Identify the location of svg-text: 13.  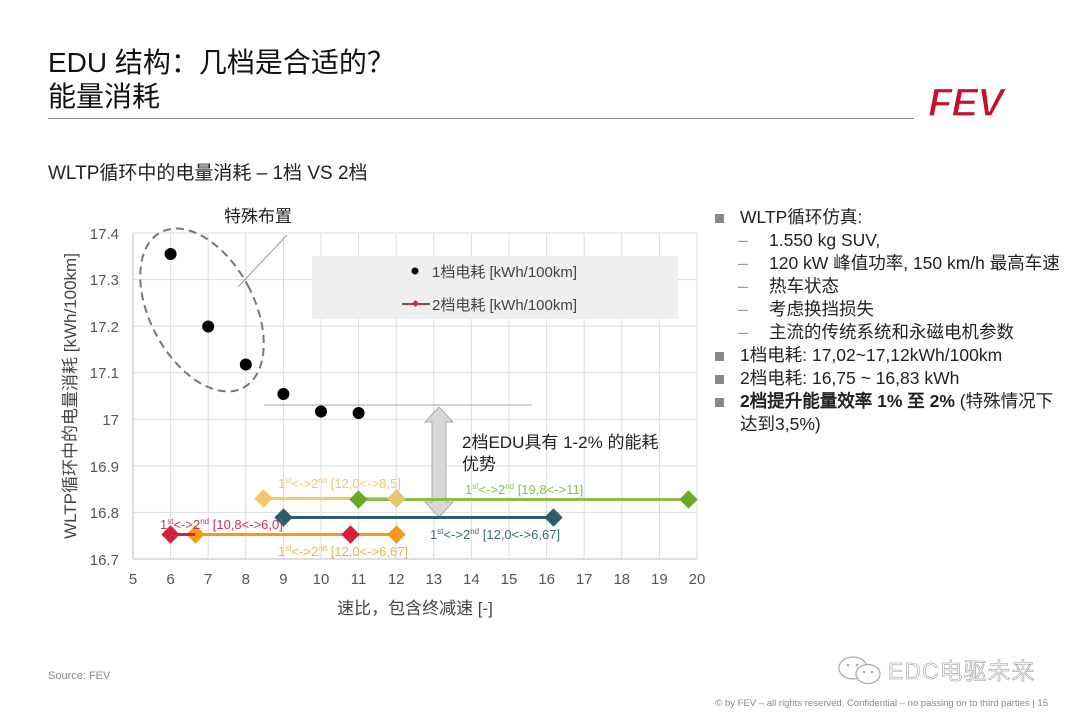
(433, 579).